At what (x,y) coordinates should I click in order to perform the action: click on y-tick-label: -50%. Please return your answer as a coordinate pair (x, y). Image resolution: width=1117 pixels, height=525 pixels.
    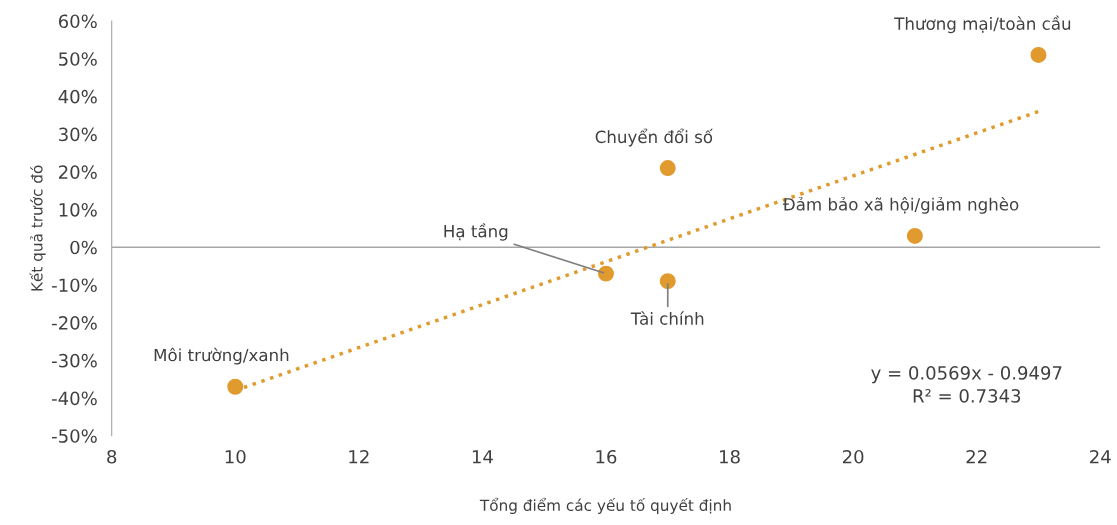
    Looking at the image, I should click on (74, 436).